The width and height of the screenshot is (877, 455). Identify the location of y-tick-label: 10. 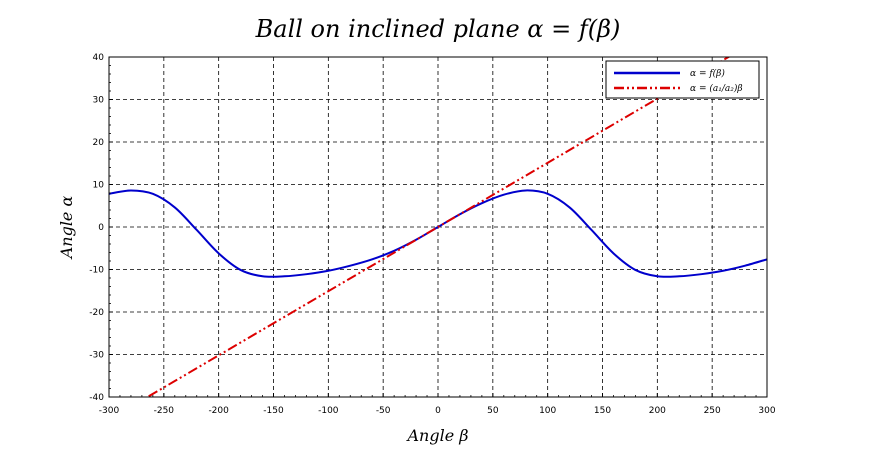
(99, 186).